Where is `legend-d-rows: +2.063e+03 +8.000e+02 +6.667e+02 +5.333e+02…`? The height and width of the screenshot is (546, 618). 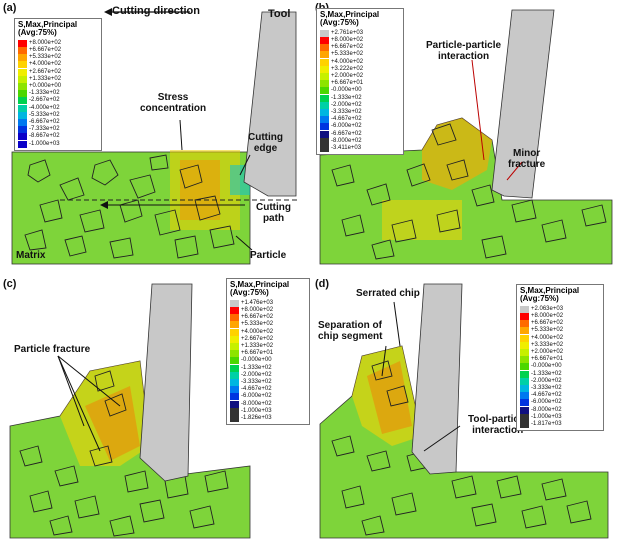
legend-d-rows: +2.063e+03 +8.000e+02 +6.667e+02 +5.333e+02… is located at coordinates (560, 366).